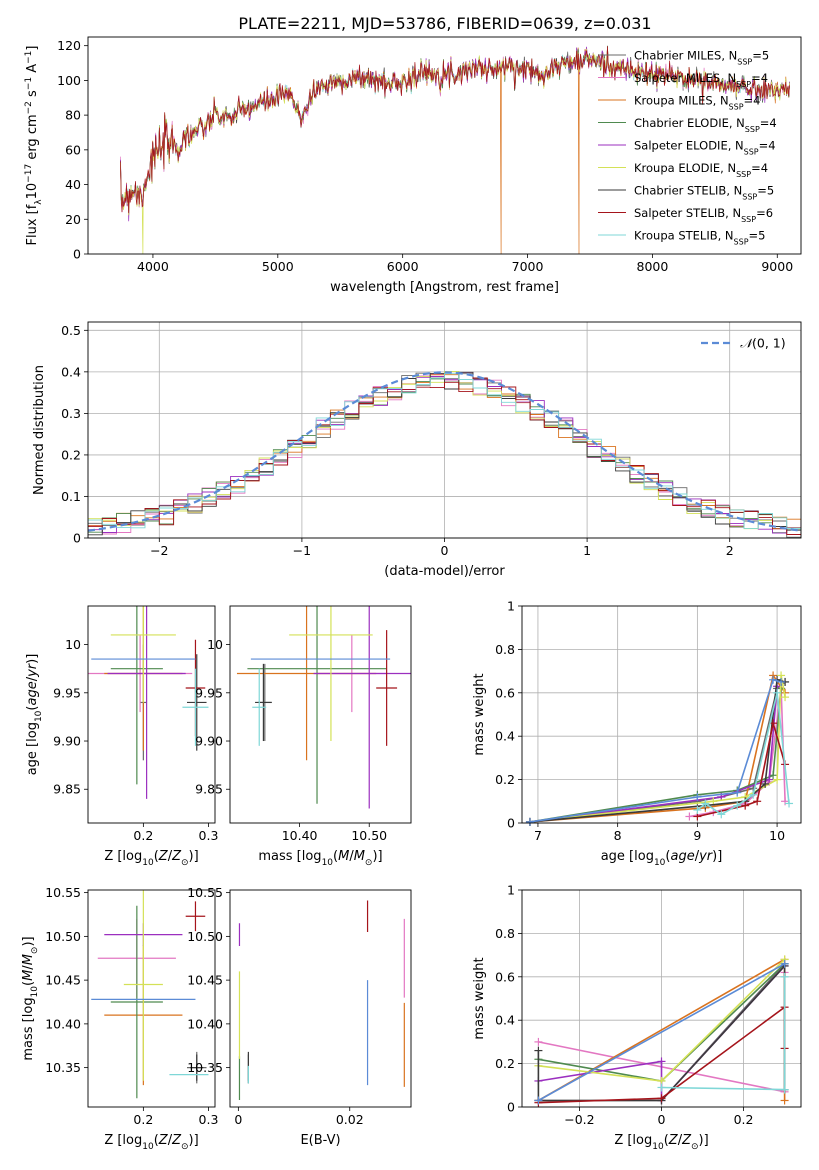 The height and width of the screenshot is (1170, 819). Describe the element at coordinates (63, 936) in the screenshot. I see `mass_vs_Z-ytick-label: 10.50` at that location.